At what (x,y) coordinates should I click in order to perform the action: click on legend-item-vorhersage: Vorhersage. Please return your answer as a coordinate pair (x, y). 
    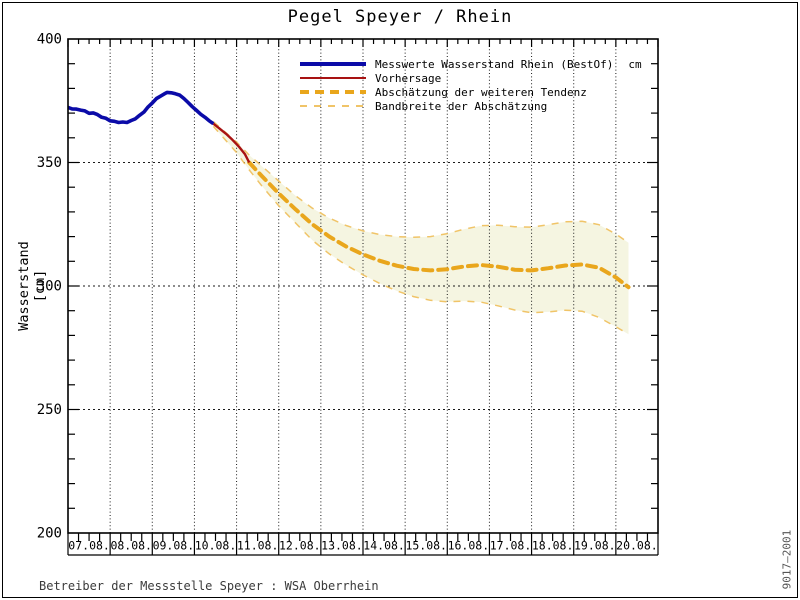
    Looking at the image, I should click on (471, 78).